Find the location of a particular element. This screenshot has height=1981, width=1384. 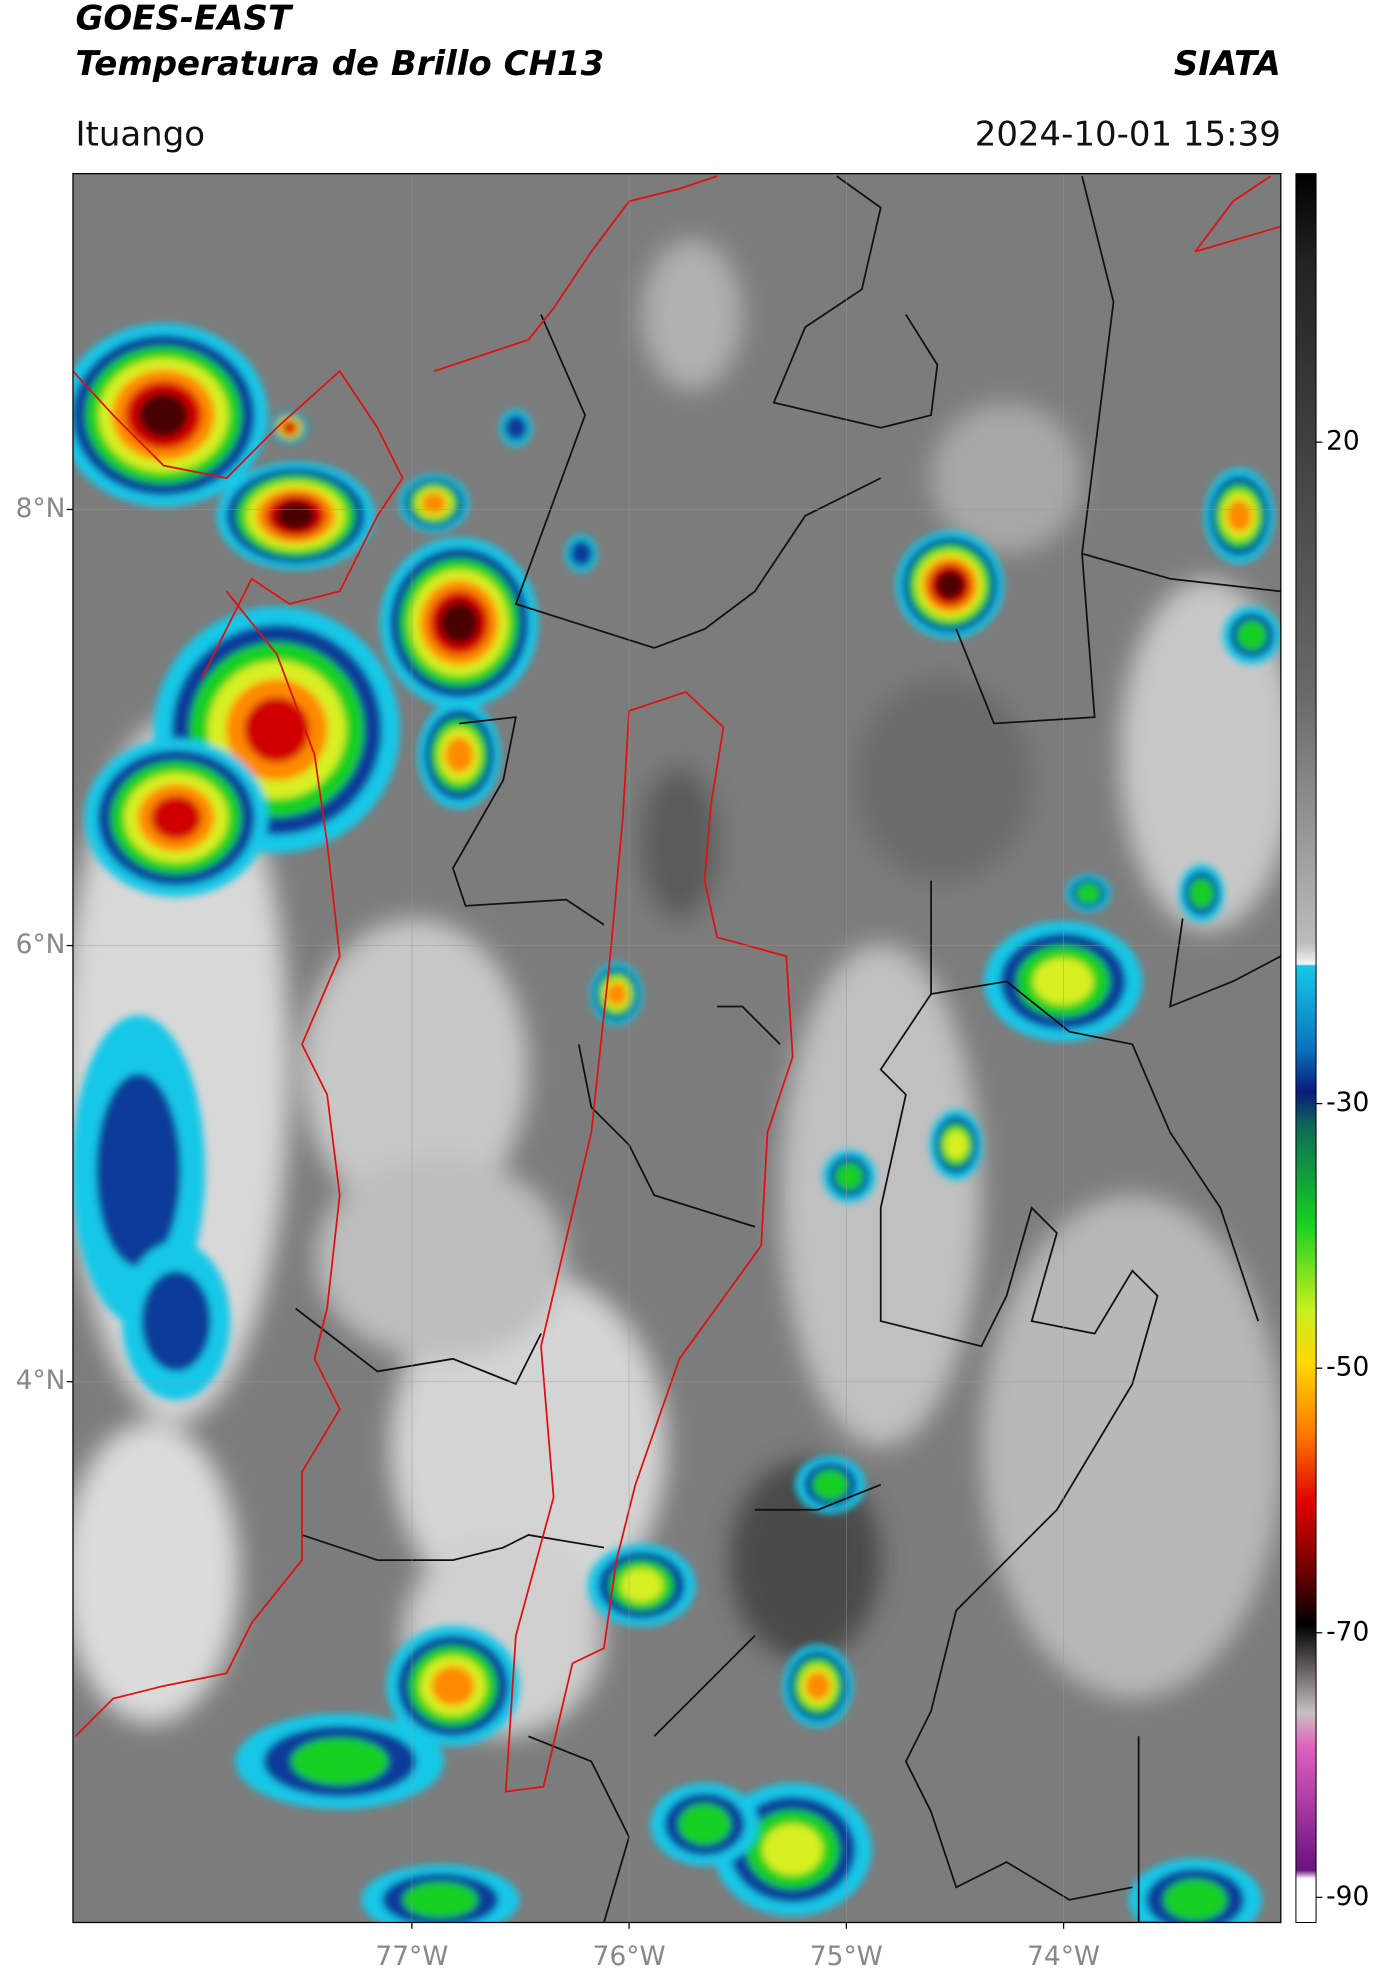

colorbar-tick-label: -90 is located at coordinates (1347, 1896).